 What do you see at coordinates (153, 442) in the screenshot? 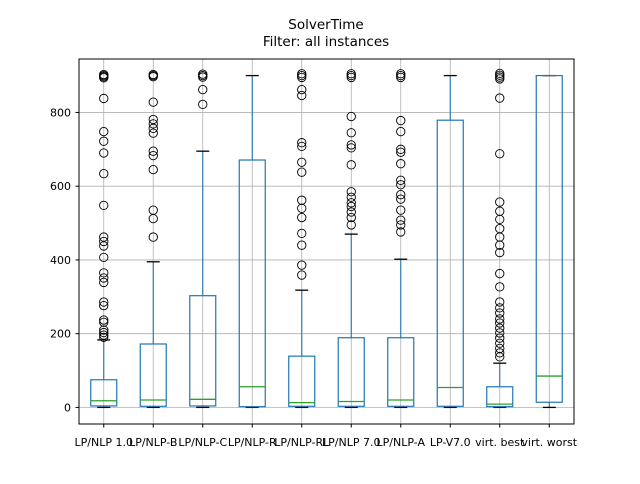
I see `x-axis-tick-label: LP/NLP-B` at bounding box center [153, 442].